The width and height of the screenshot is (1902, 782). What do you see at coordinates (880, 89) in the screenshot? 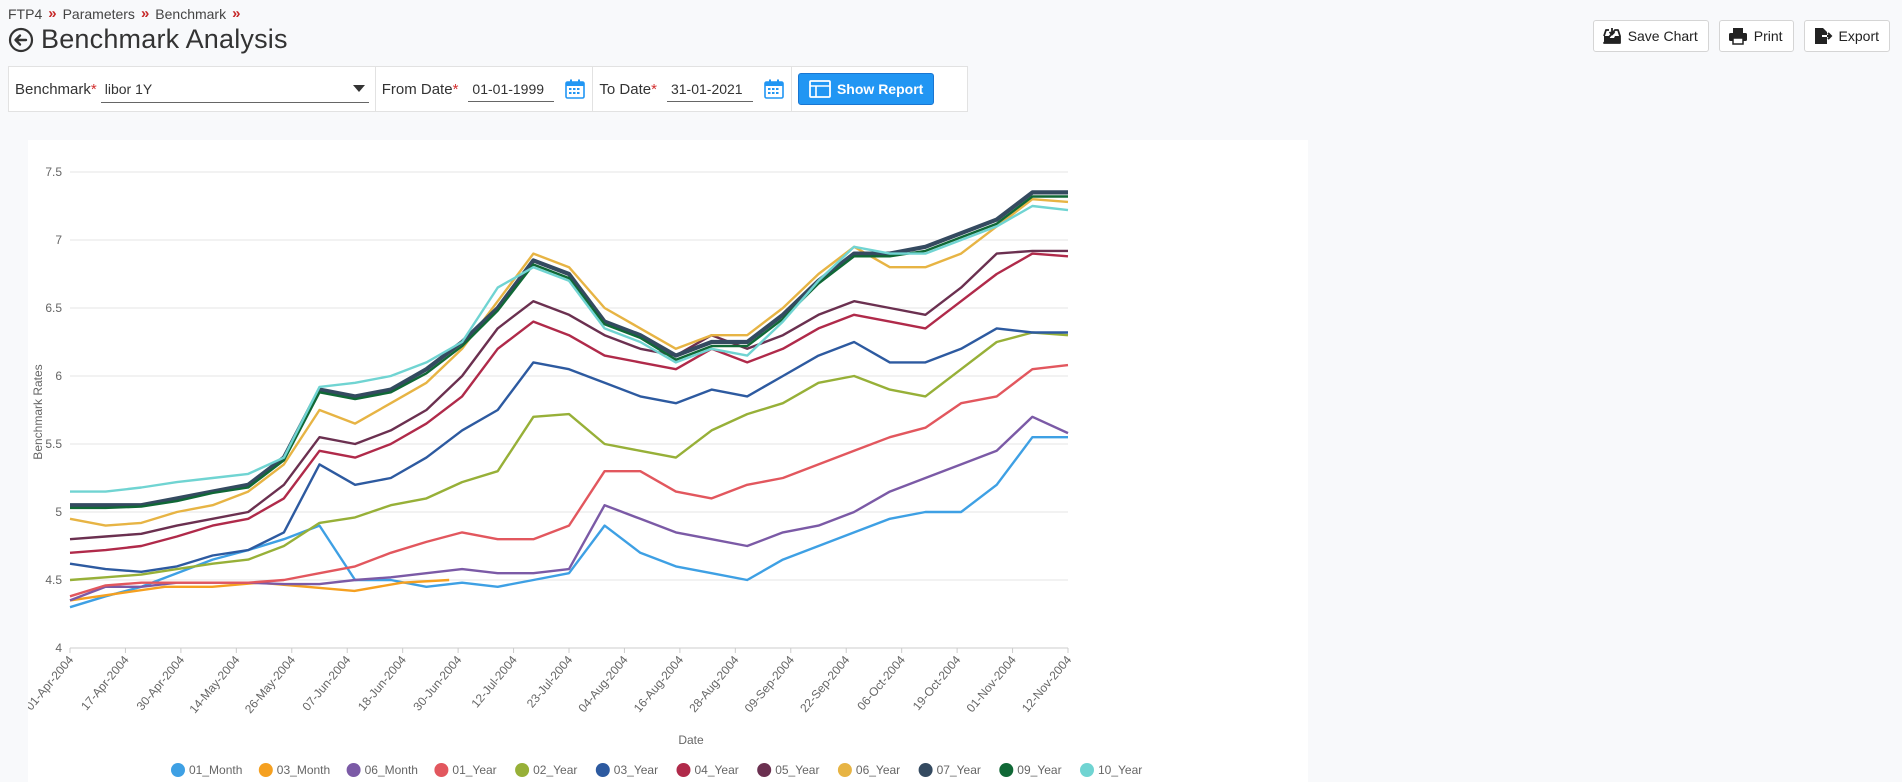
I see `show-report-label: Show Report` at bounding box center [880, 89].